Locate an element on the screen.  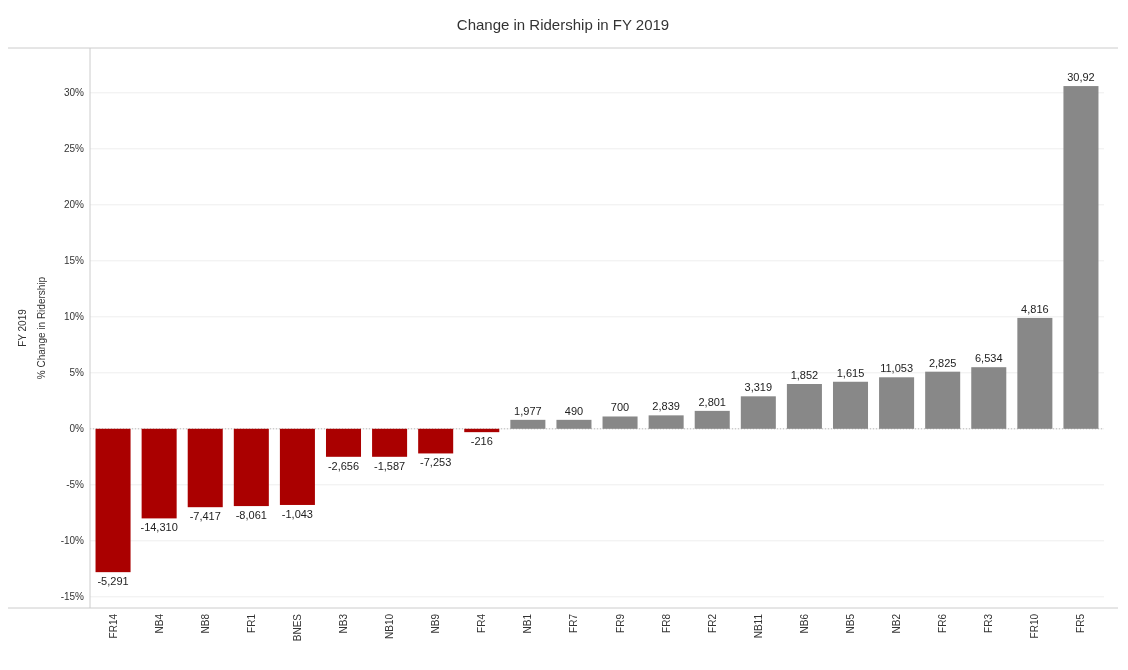
annotation: 4,816 is located at coordinates (1035, 308).